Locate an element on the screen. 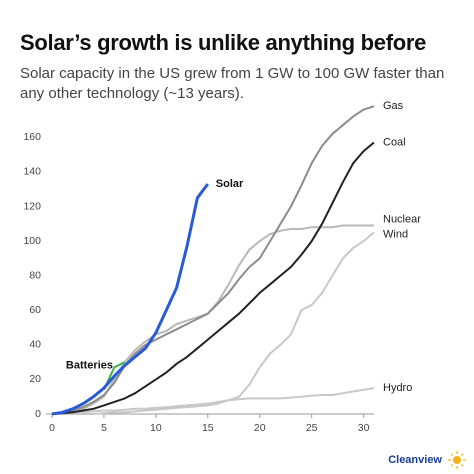 Image resolution: width=474 pixels, height=474 pixels. x-tick-label: 30 is located at coordinates (364, 428).